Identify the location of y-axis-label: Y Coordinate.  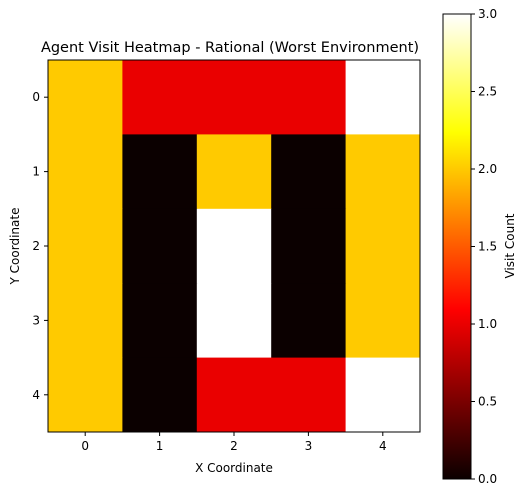
(15, 247).